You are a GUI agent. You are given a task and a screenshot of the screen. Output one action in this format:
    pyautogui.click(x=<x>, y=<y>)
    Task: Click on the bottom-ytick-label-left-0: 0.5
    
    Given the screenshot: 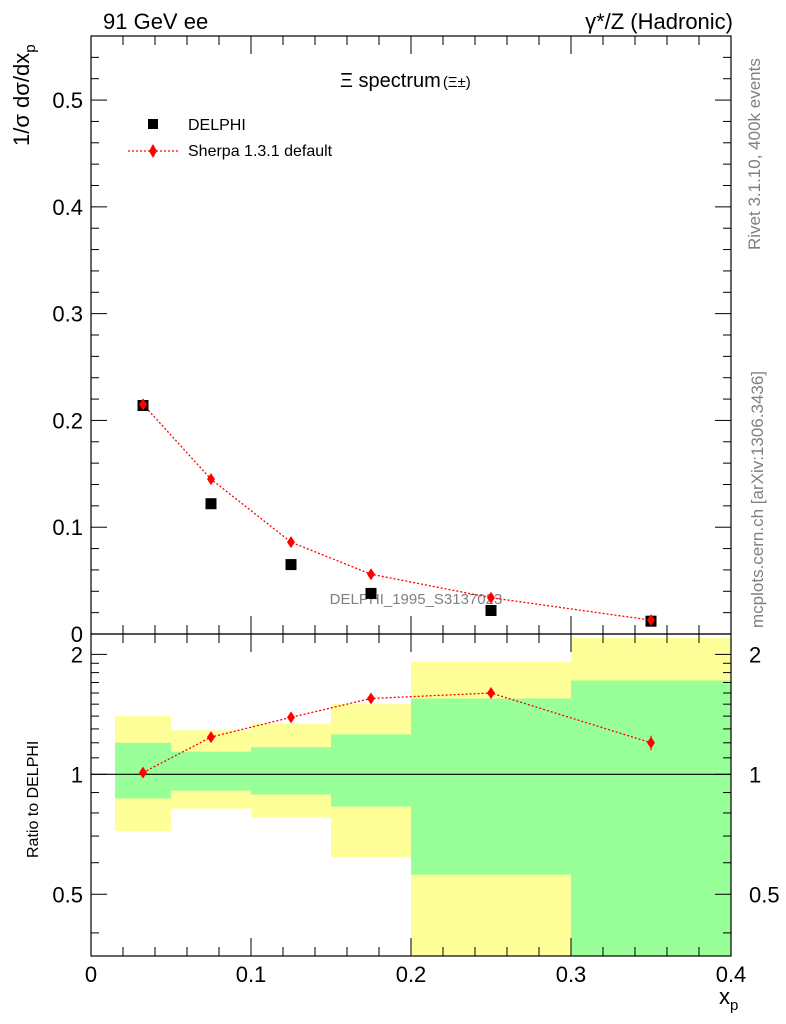 What is the action you would take?
    pyautogui.click(x=67, y=894)
    